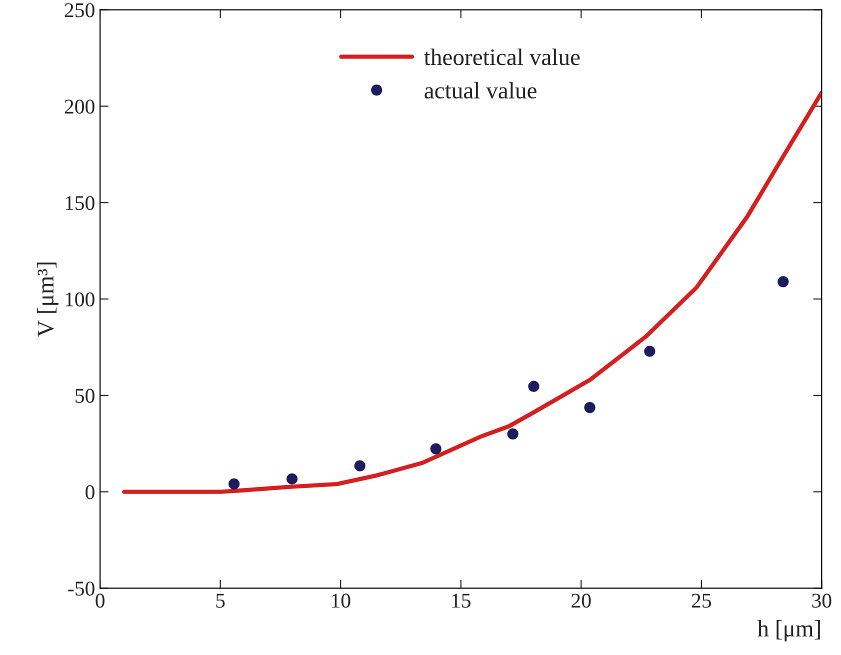 The height and width of the screenshot is (655, 841). I want to click on legend-label: theoretical value, so click(502, 57).